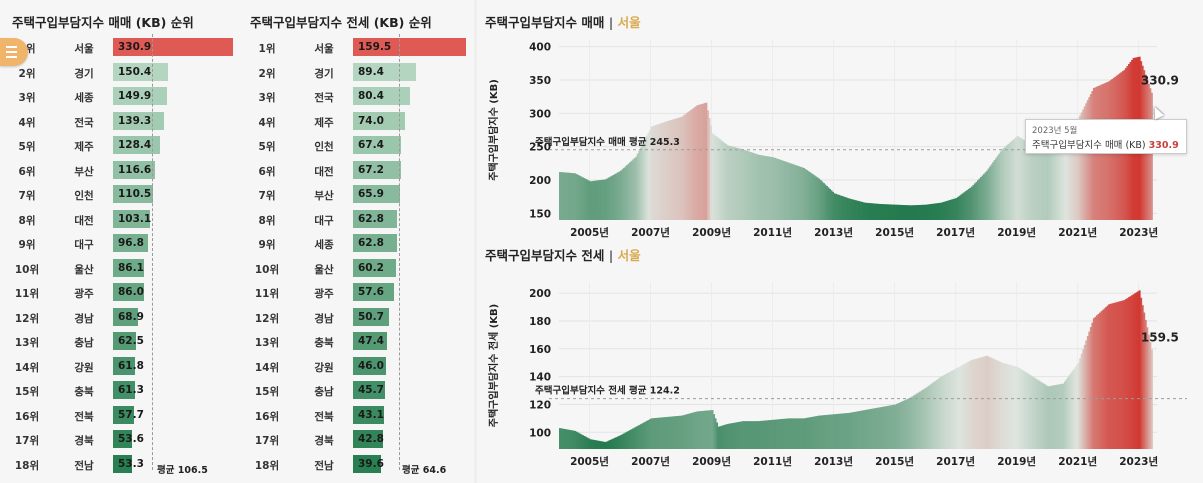 Image resolution: width=1203 pixels, height=483 pixels. What do you see at coordinates (324, 392) in the screenshot?
I see `region-name: 충남` at bounding box center [324, 392].